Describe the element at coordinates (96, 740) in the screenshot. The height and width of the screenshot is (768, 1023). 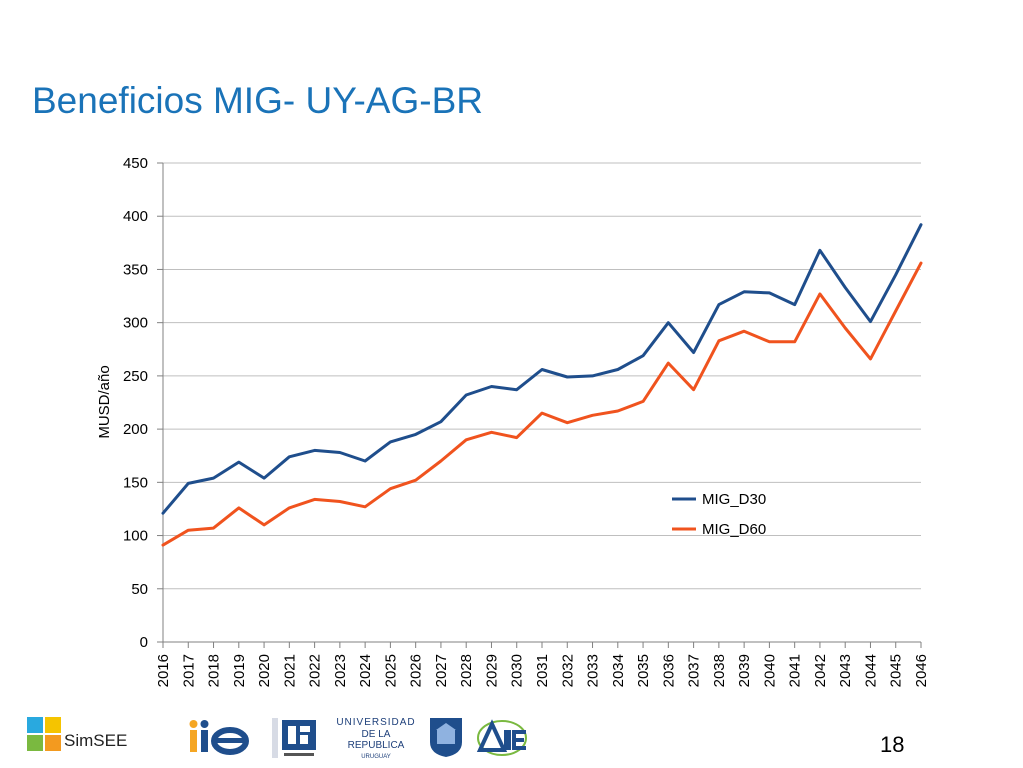
I see `simsee-label: SimSEE` at that location.